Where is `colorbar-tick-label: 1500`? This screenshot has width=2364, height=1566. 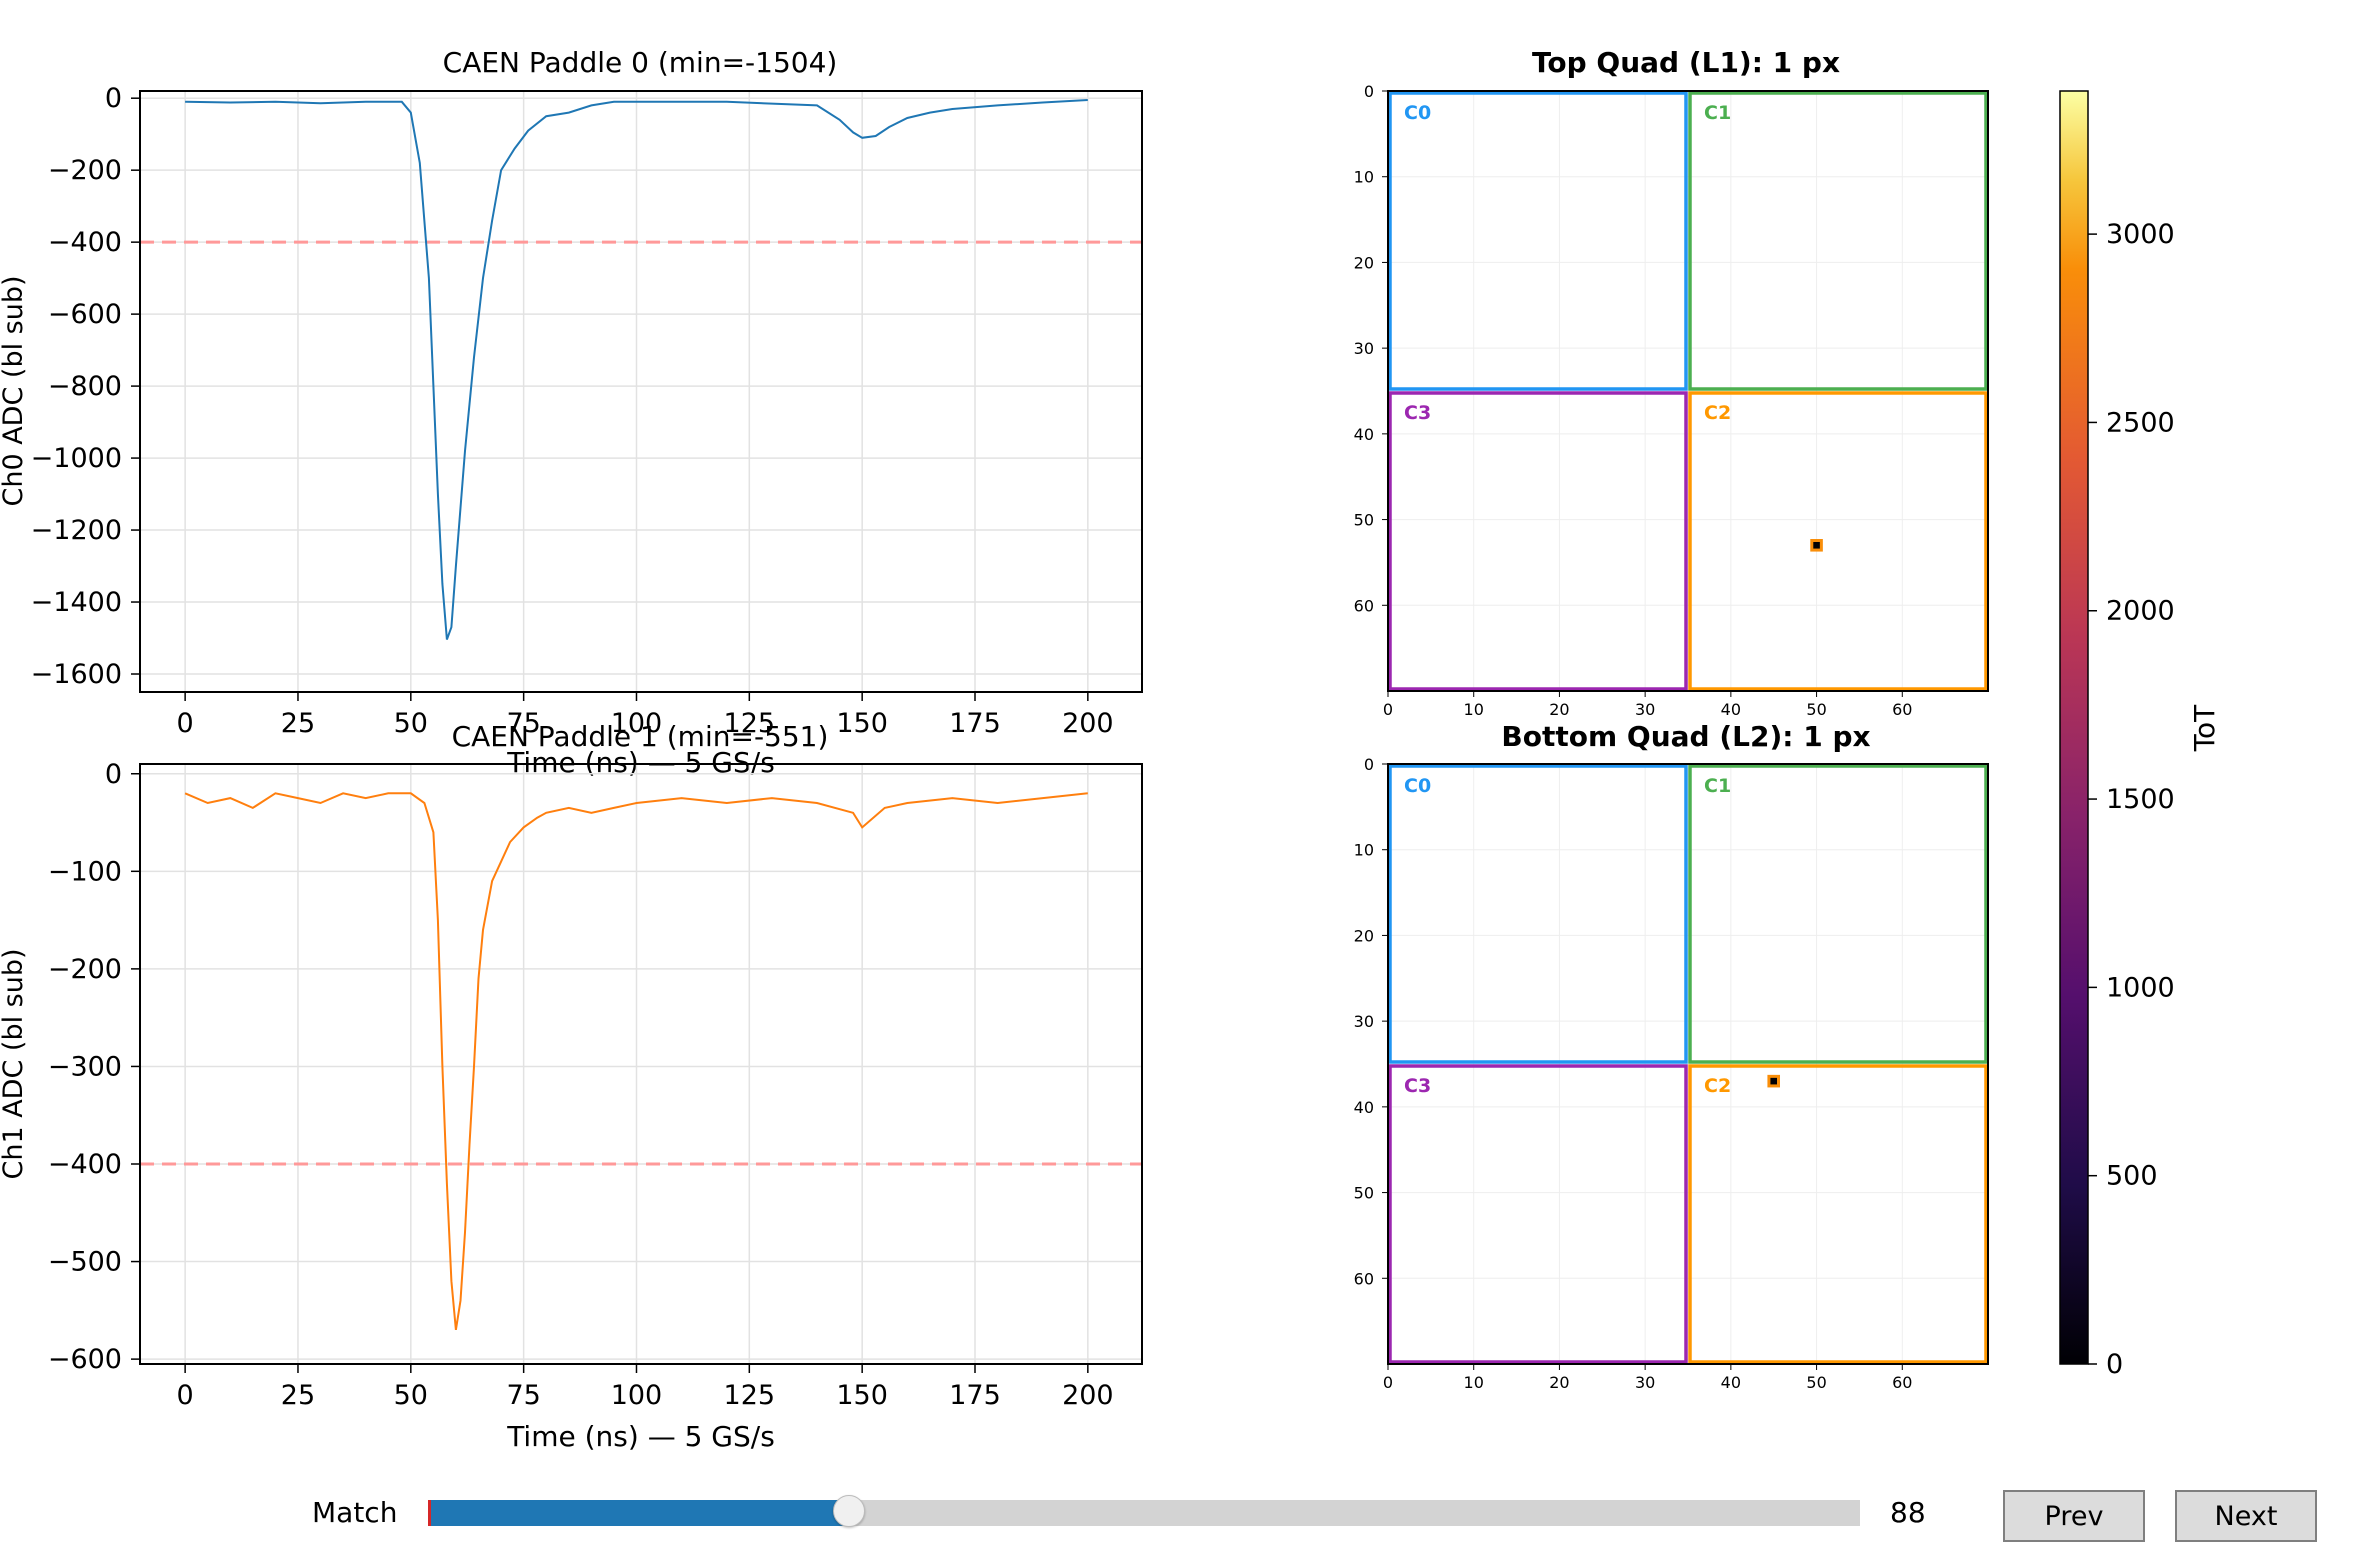
colorbar-tick-label: 1500 is located at coordinates (2140, 799).